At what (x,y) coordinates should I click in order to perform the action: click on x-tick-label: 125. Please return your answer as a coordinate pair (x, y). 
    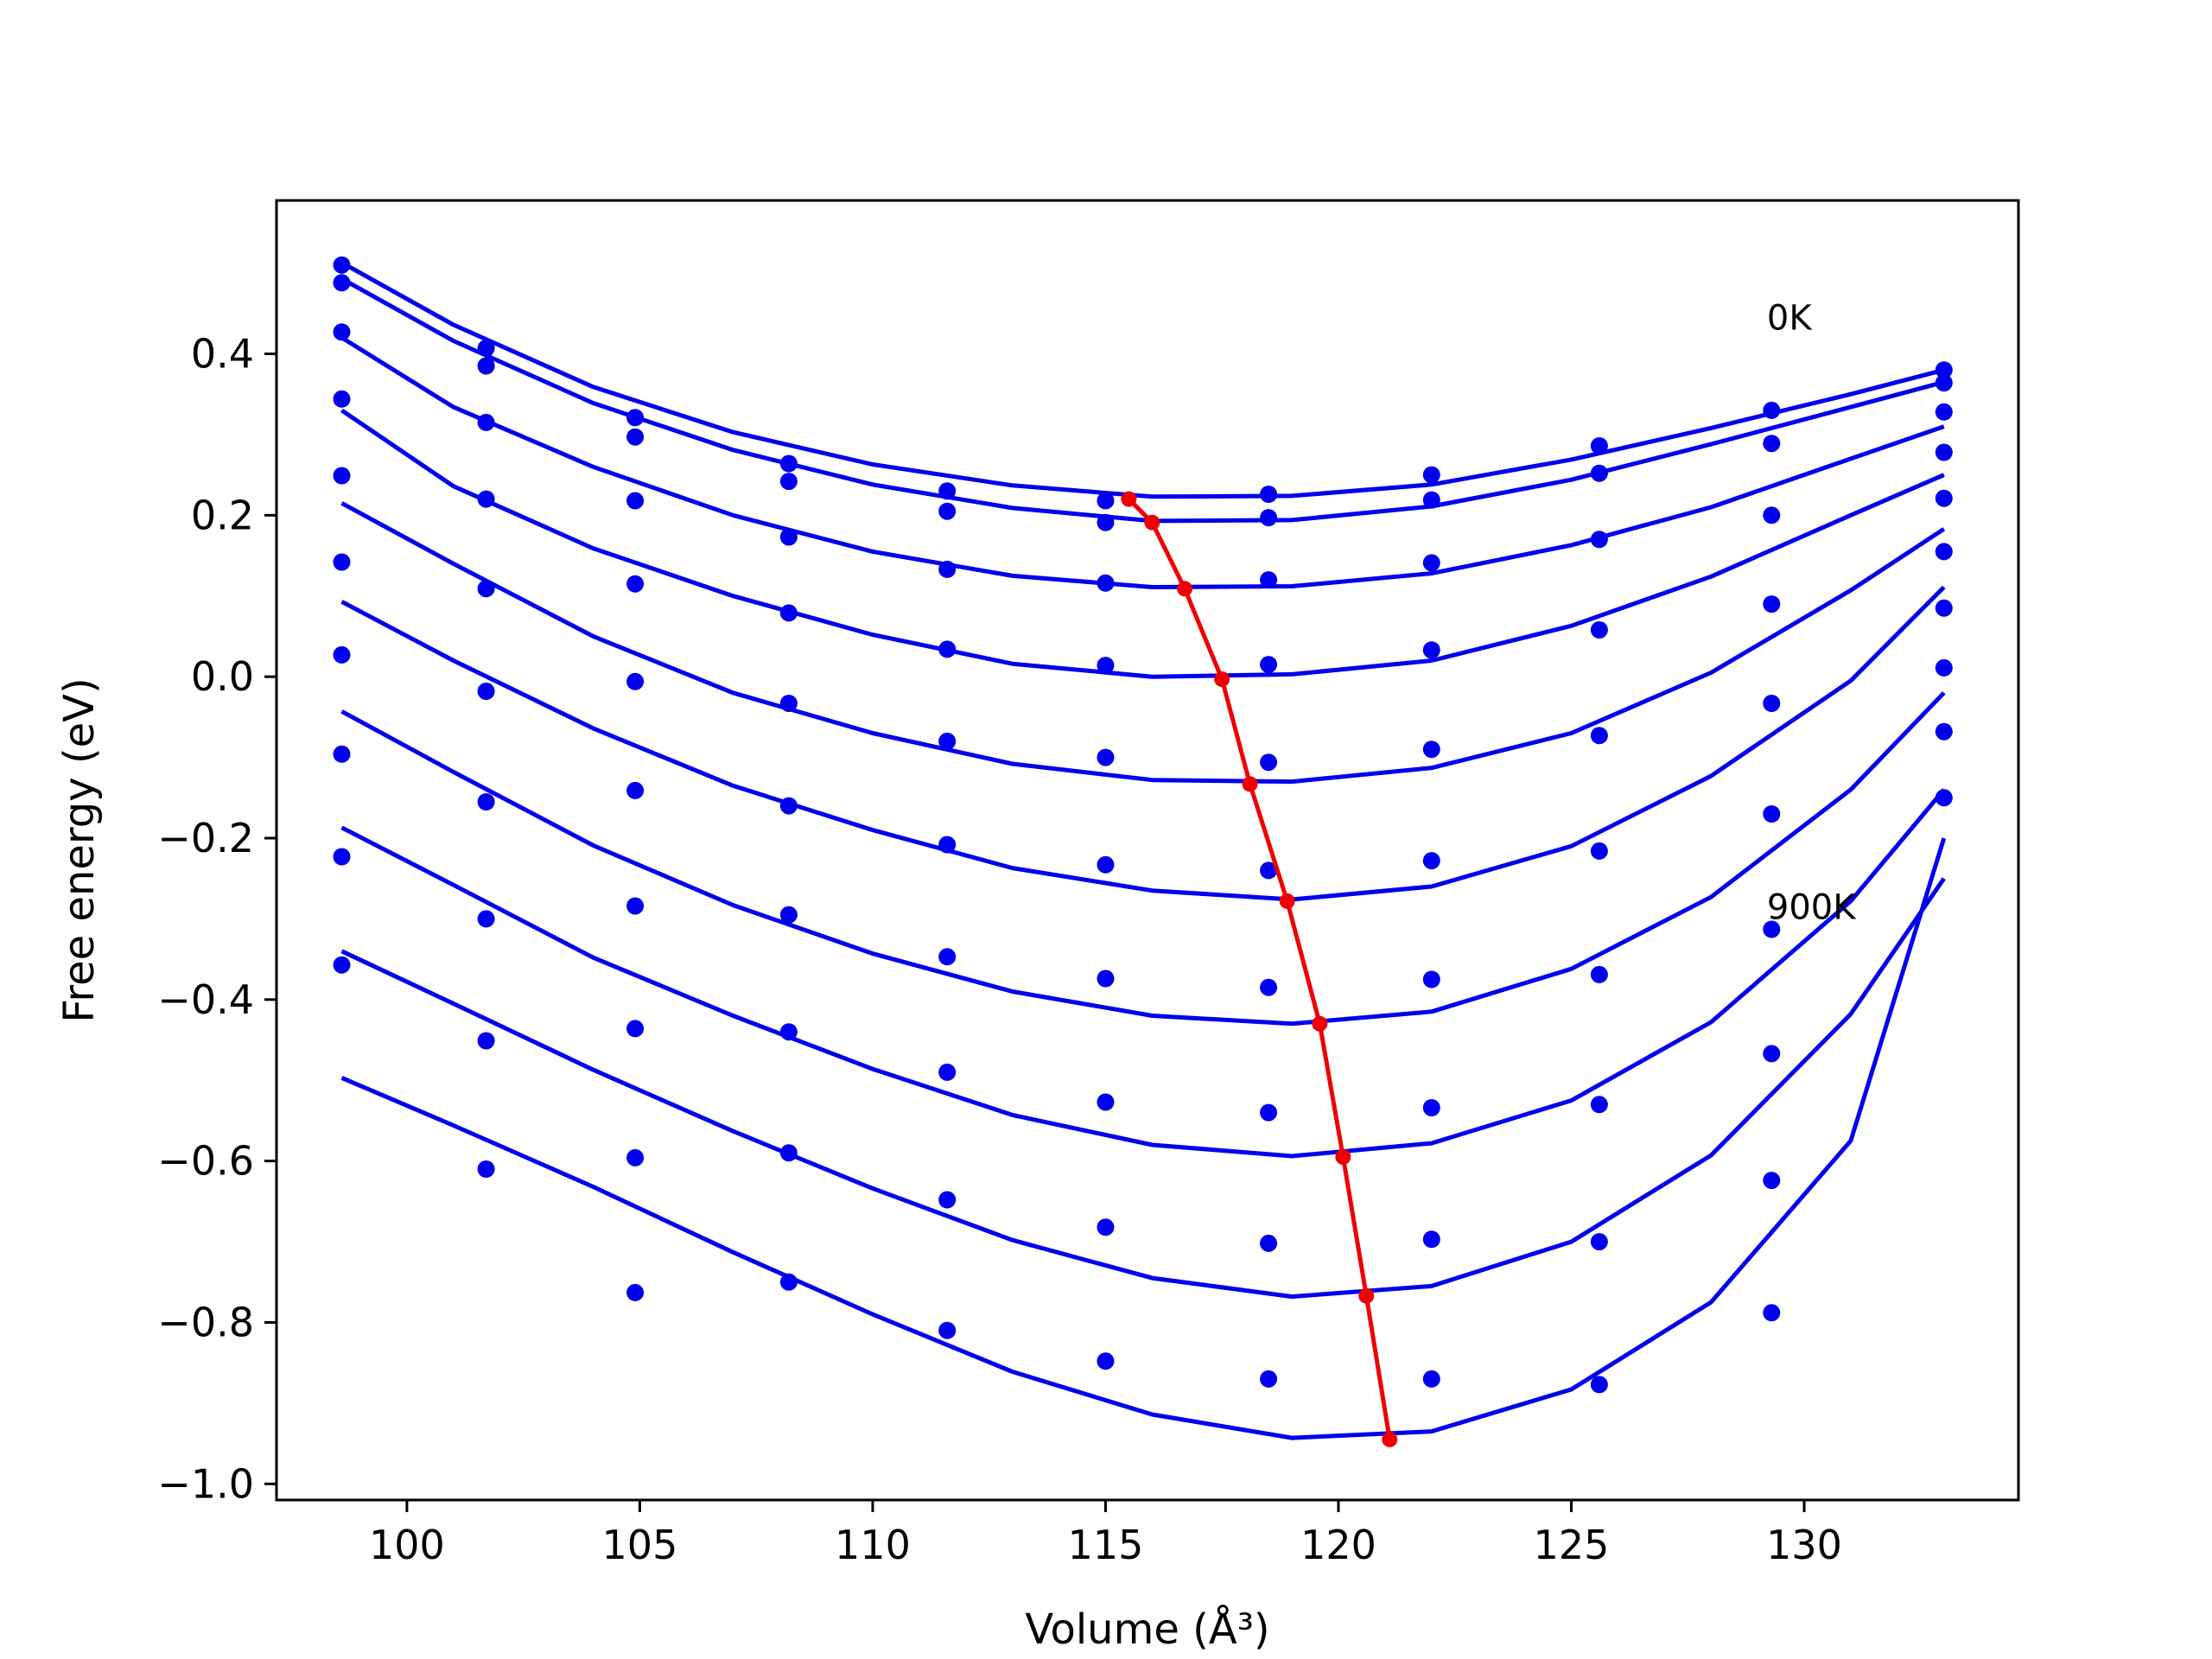
    Looking at the image, I should click on (1572, 1545).